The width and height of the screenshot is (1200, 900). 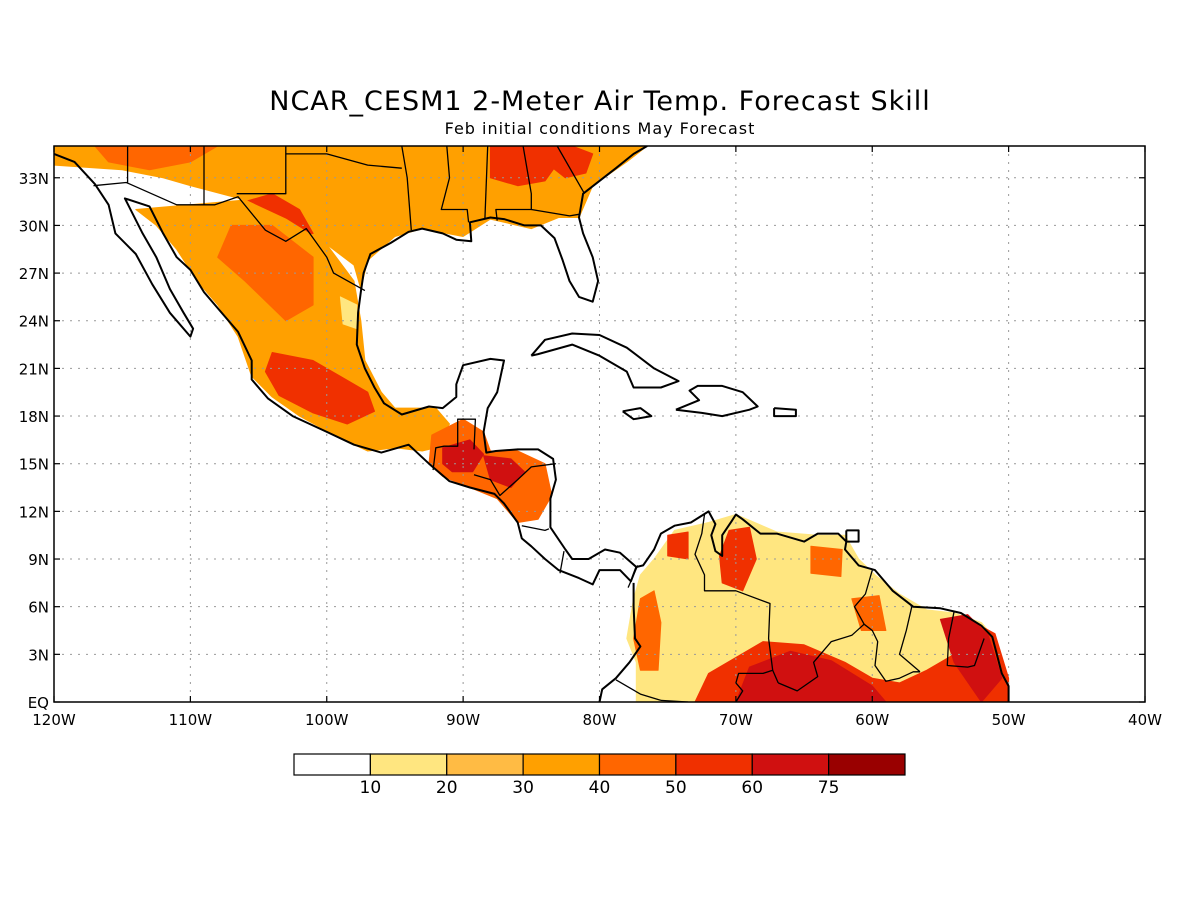 What do you see at coordinates (571, 170) in the screenshot?
I see `border-ga-sc` at bounding box center [571, 170].